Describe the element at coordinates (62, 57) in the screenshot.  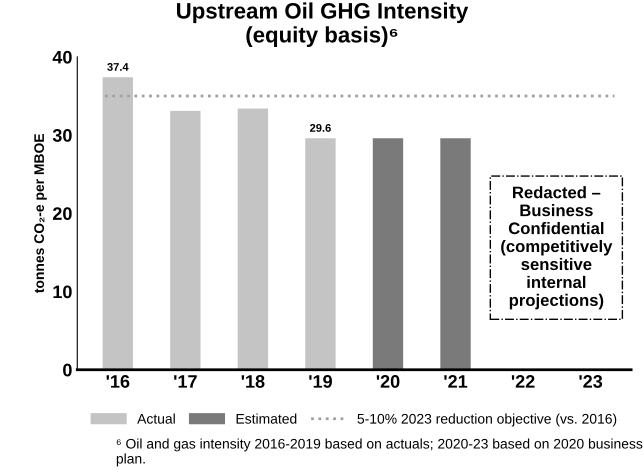
I see `y-tick-label: 40` at that location.